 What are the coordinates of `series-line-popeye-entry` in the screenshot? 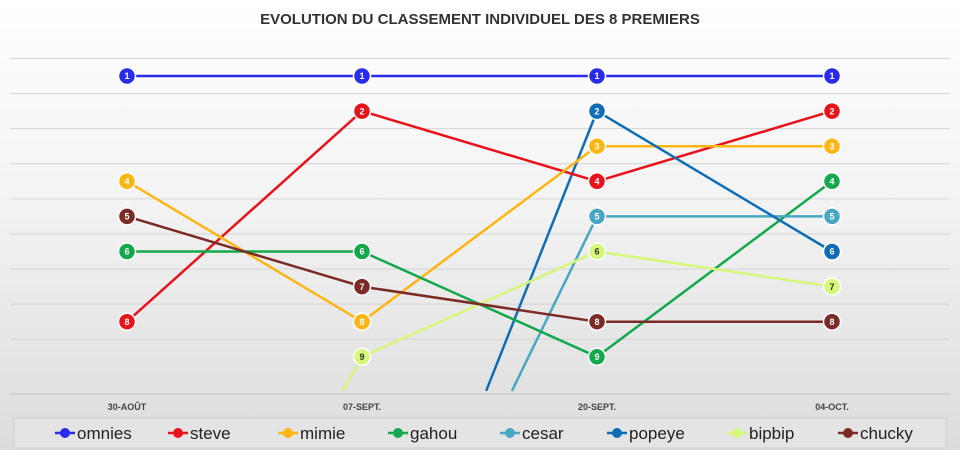 It's located at (542, 250).